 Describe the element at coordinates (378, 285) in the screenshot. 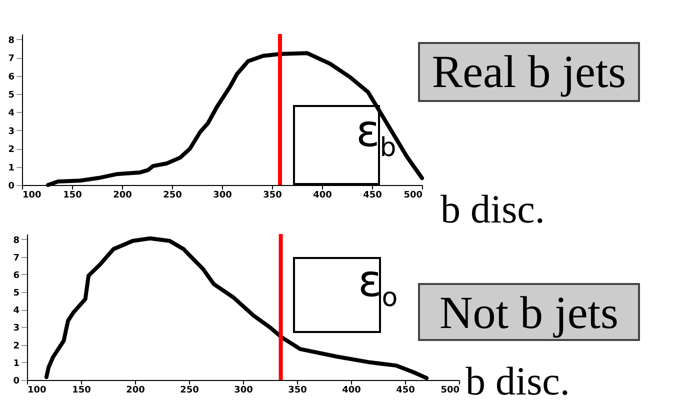

I see `annotation: ε$_{o}$` at that location.